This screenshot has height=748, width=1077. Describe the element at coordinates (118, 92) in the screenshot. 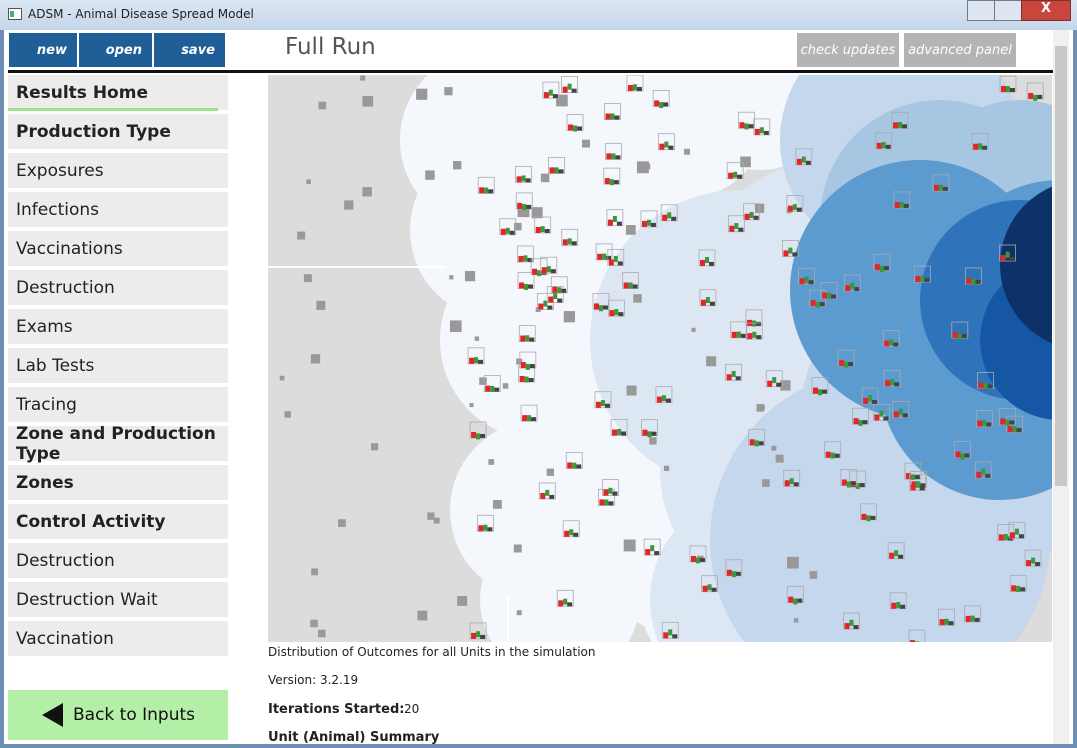

I see `nav-item: Results Home` at that location.